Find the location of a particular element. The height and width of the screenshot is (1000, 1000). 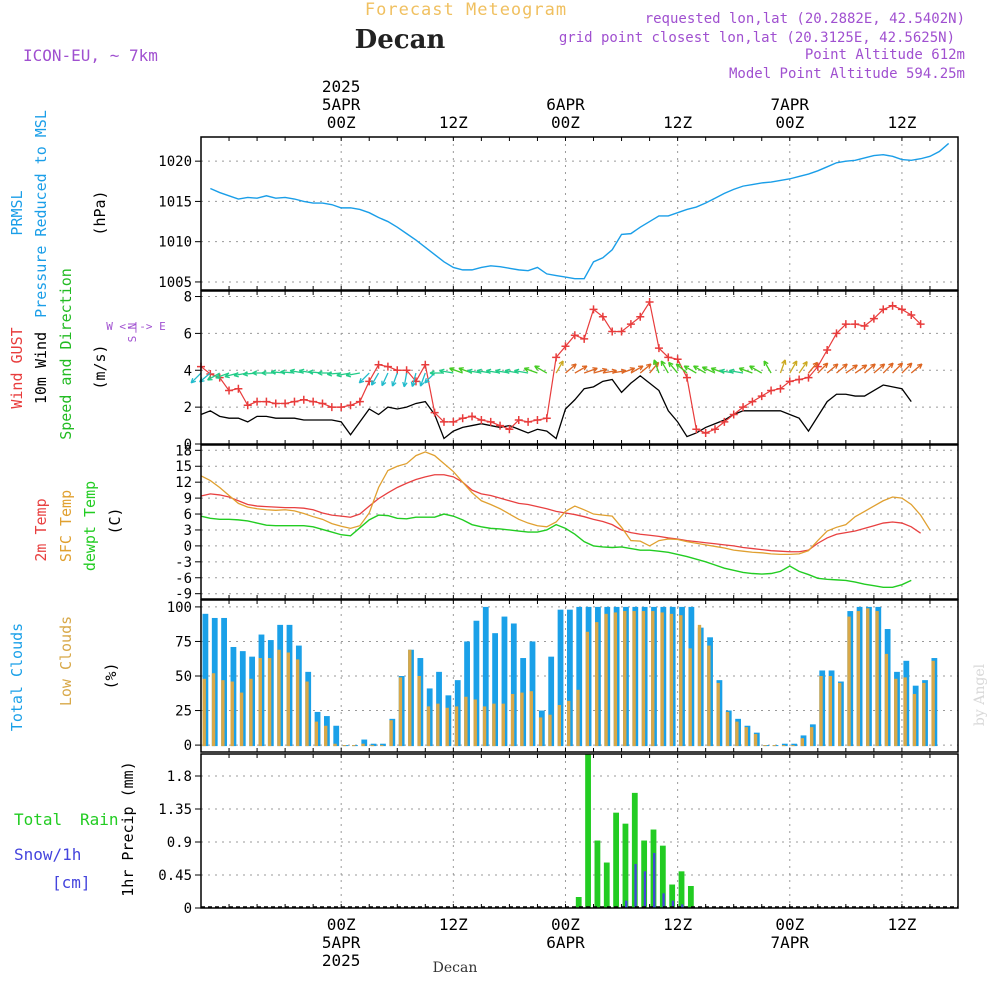

chart-subtitle: Forecast Meteogram is located at coordinates (466, 10).